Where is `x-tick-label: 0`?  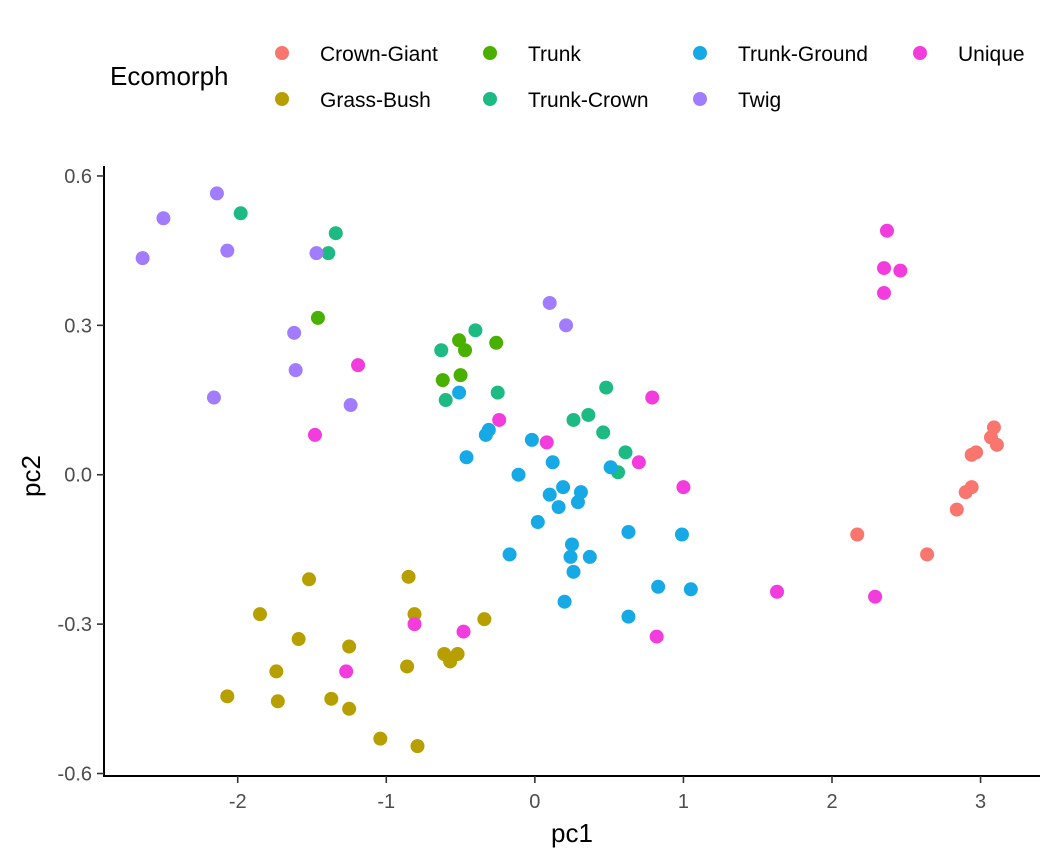 x-tick-label: 0 is located at coordinates (534, 802).